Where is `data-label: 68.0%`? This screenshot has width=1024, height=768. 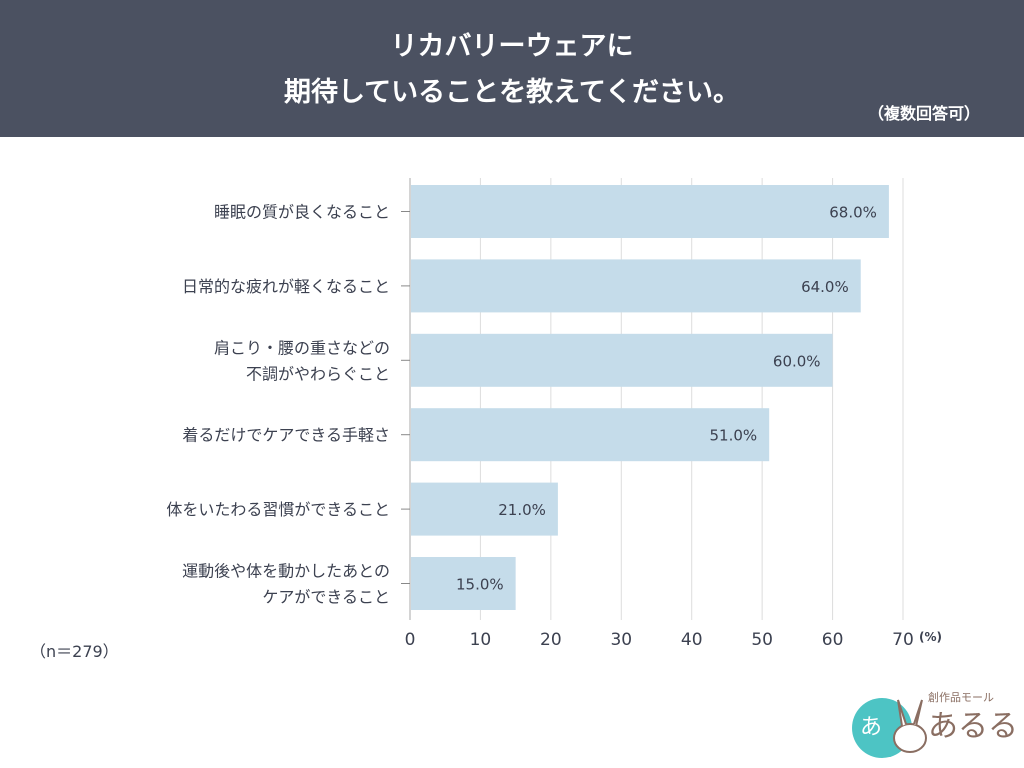 data-label: 68.0% is located at coordinates (853, 213).